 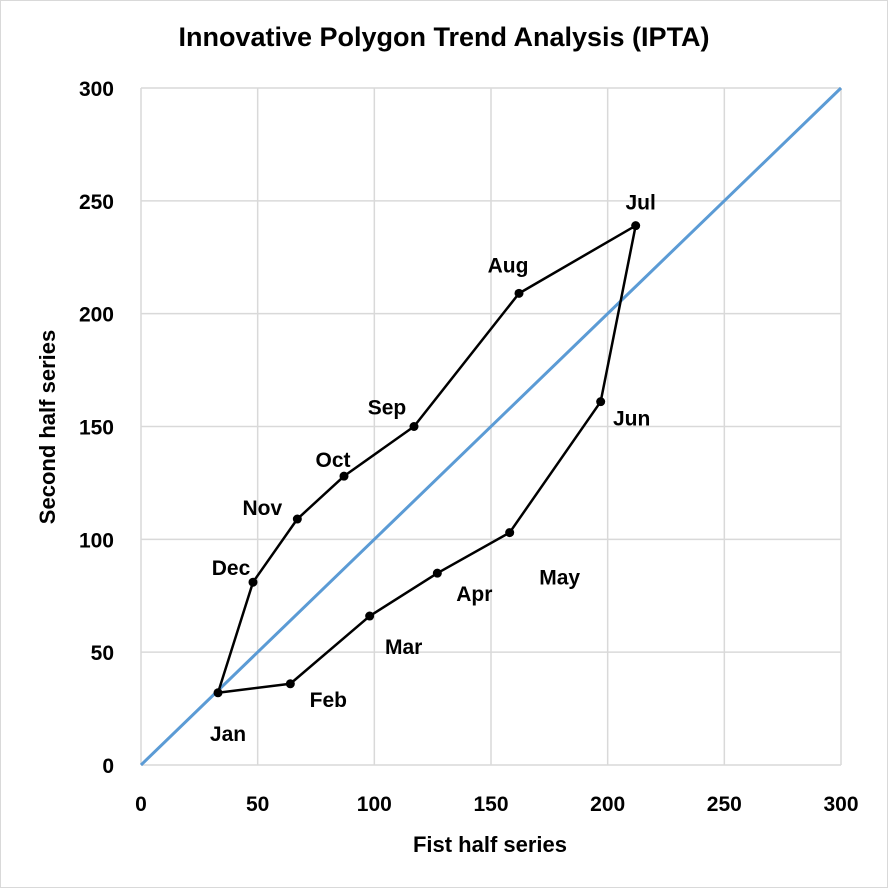 I want to click on x-tick-label: 250, so click(x=724, y=804).